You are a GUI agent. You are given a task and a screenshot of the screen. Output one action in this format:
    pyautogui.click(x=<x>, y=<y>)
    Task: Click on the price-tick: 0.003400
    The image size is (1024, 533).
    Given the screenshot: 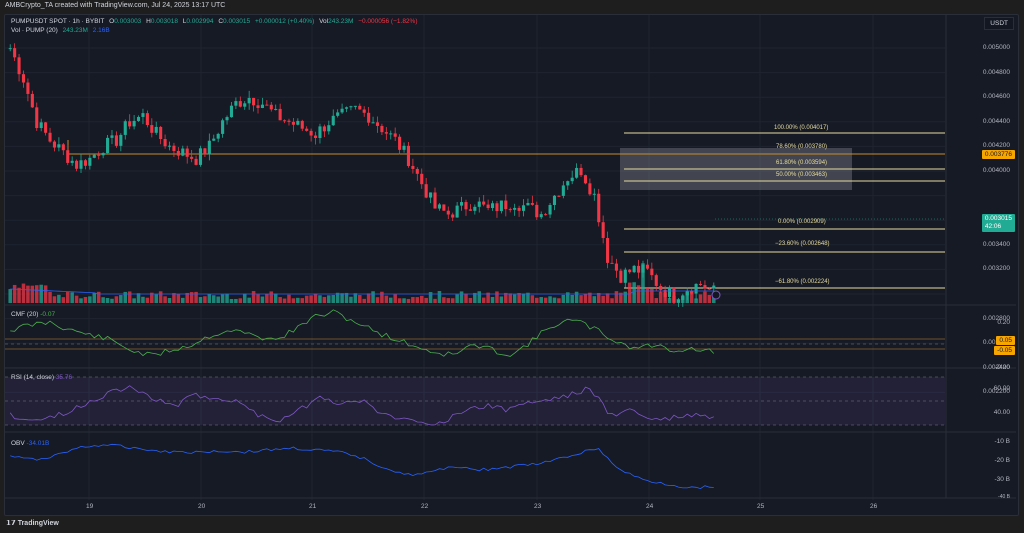 What is the action you would take?
    pyautogui.click(x=996, y=244)
    